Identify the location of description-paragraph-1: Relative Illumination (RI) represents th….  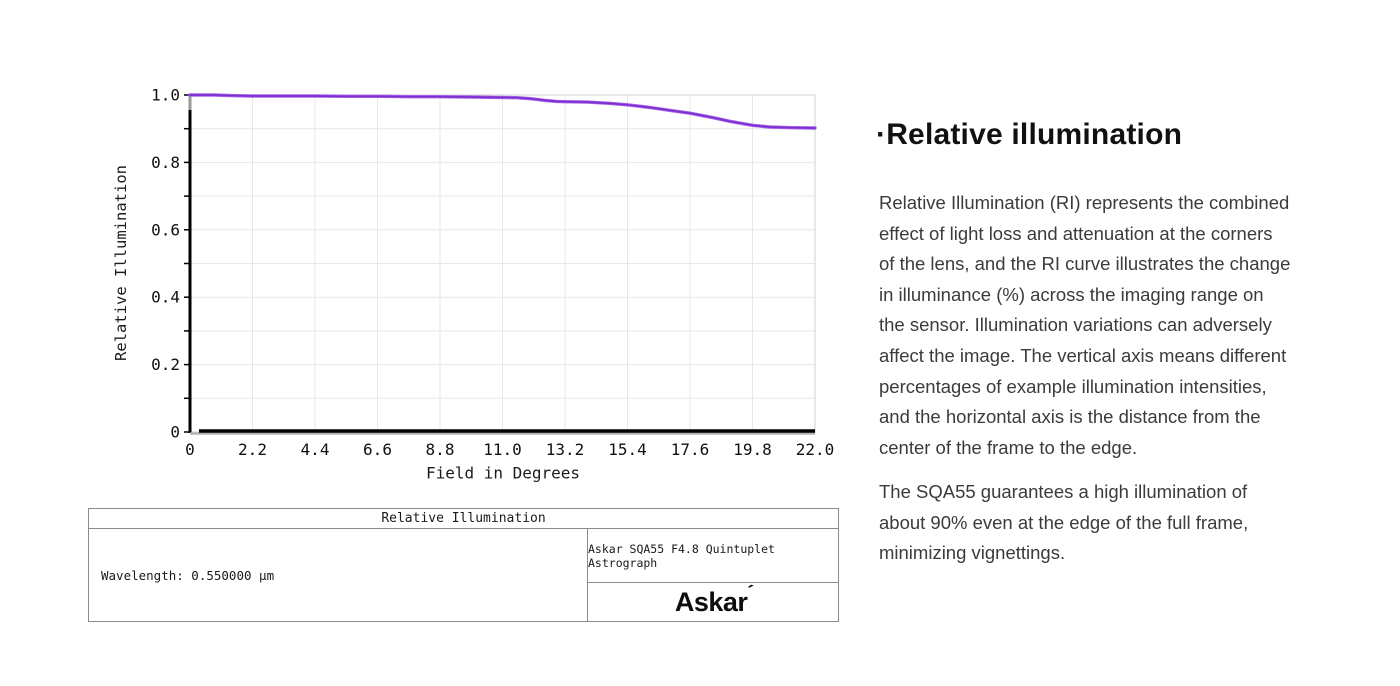
(1085, 325).